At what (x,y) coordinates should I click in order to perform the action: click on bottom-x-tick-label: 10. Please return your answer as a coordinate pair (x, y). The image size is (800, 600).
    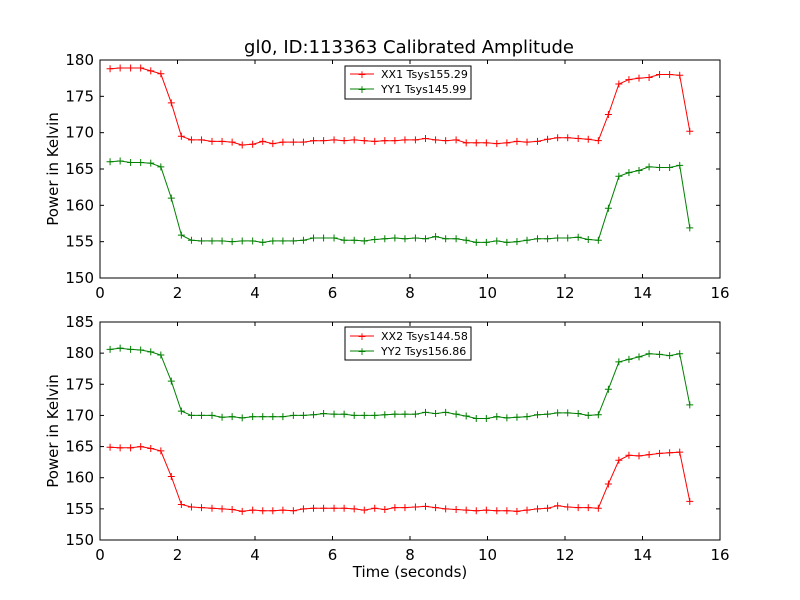
    Looking at the image, I should click on (487, 555).